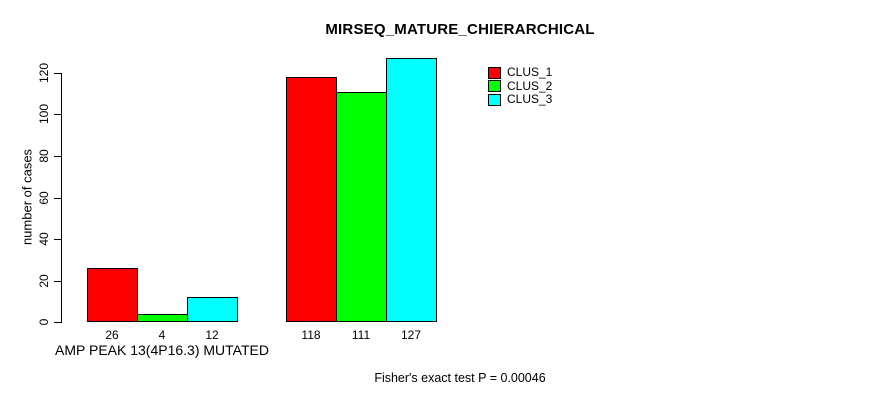 The width and height of the screenshot is (890, 400). I want to click on y-axis-line, so click(61, 198).